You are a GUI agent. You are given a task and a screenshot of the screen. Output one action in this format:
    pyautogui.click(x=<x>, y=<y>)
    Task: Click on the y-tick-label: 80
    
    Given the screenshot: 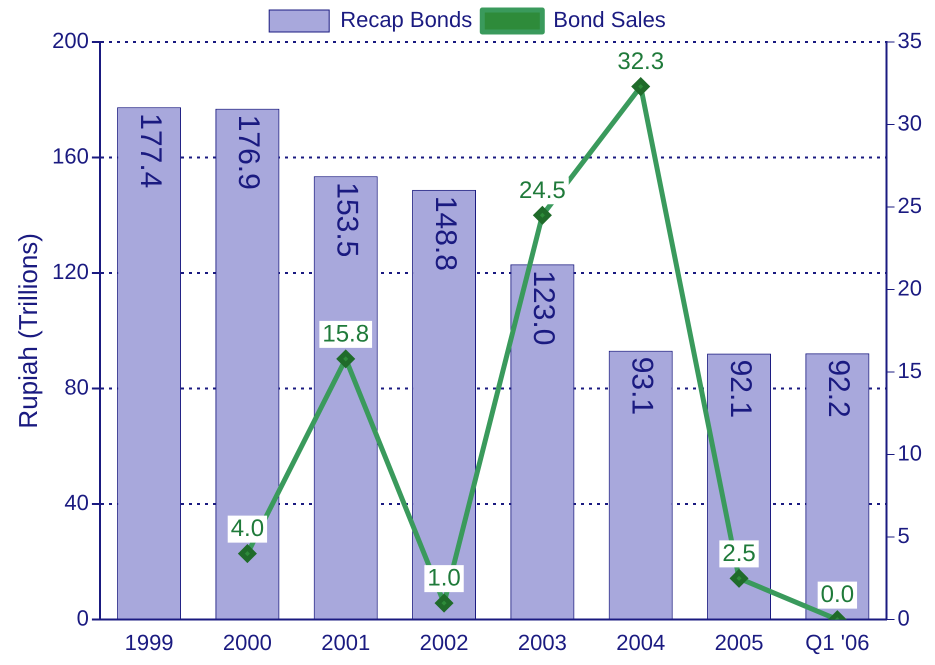 What is the action you would take?
    pyautogui.click(x=76, y=387)
    